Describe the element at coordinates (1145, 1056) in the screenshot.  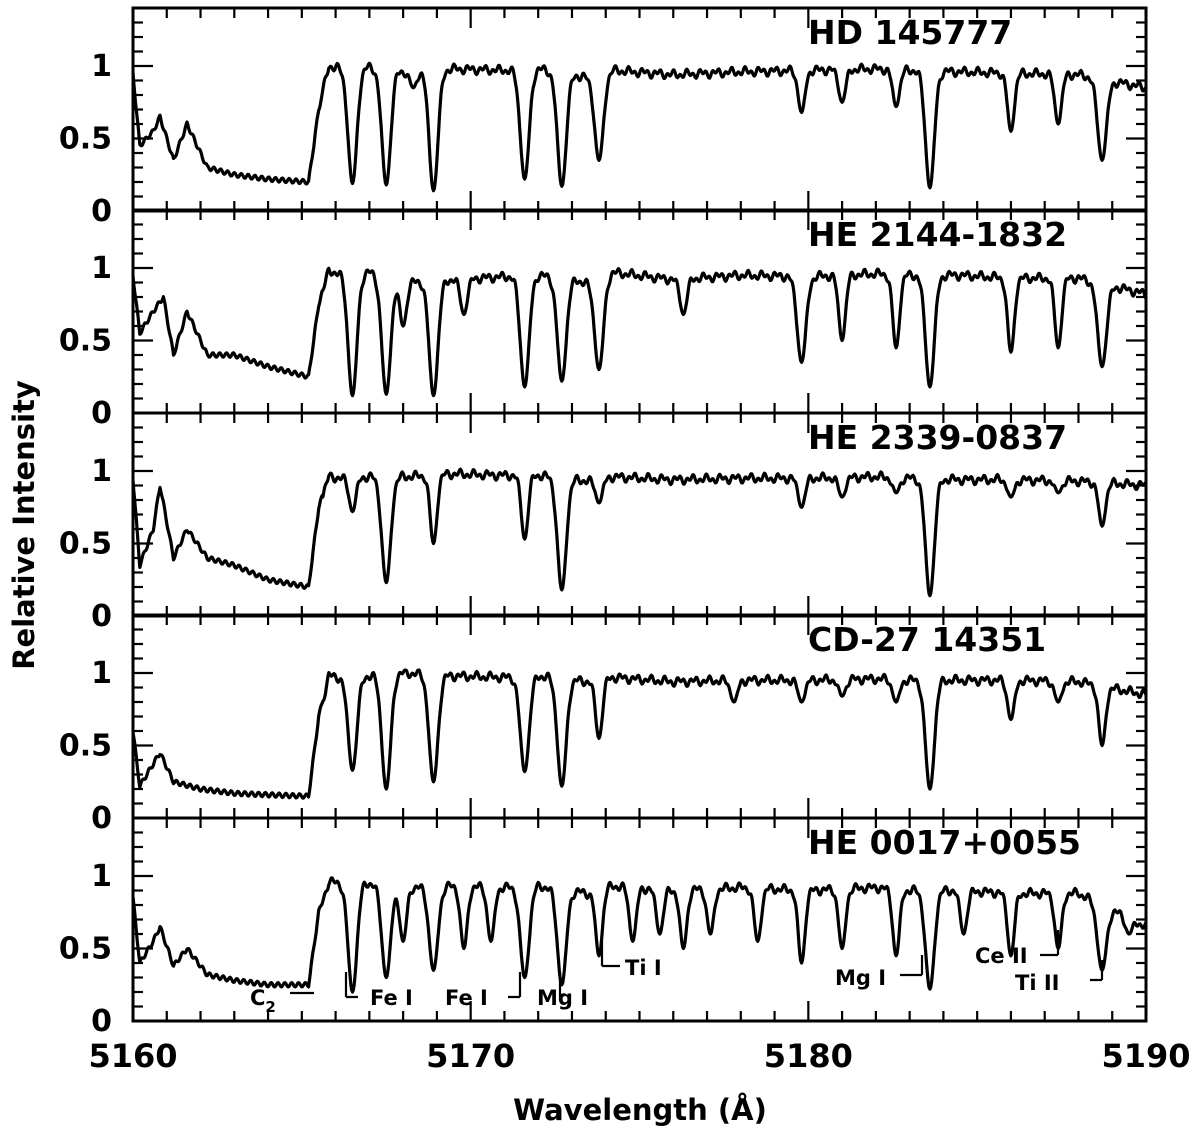
I see `x-tick-label: 5190` at that location.